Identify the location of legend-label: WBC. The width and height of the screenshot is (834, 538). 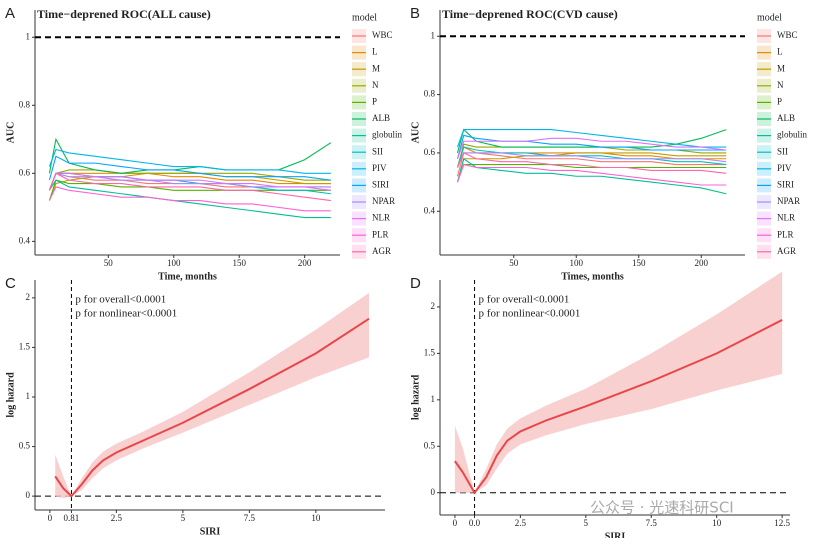
(787, 35).